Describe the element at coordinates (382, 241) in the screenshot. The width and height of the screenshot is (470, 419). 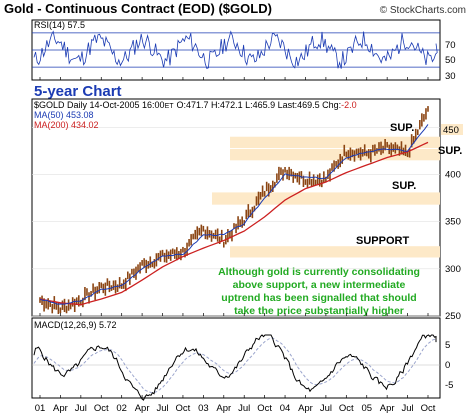
I see `support-label: SUPPORT` at that location.